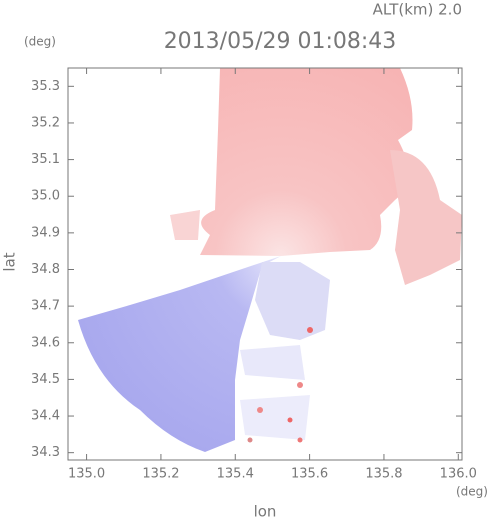 The height and width of the screenshot is (521, 491). Describe the element at coordinates (45, 342) in the screenshot. I see `y-tick-label: 34.6` at that location.